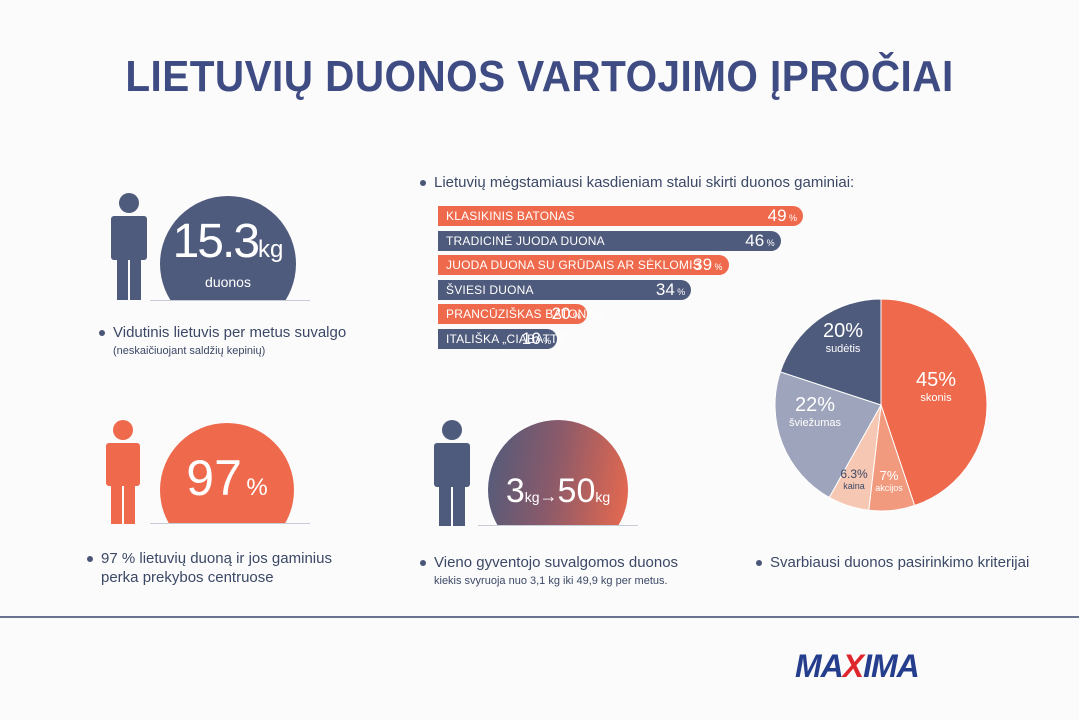 This screenshot has height=720, width=1079. I want to click on pie-slice-label: 7% akcijos, so click(889, 480).